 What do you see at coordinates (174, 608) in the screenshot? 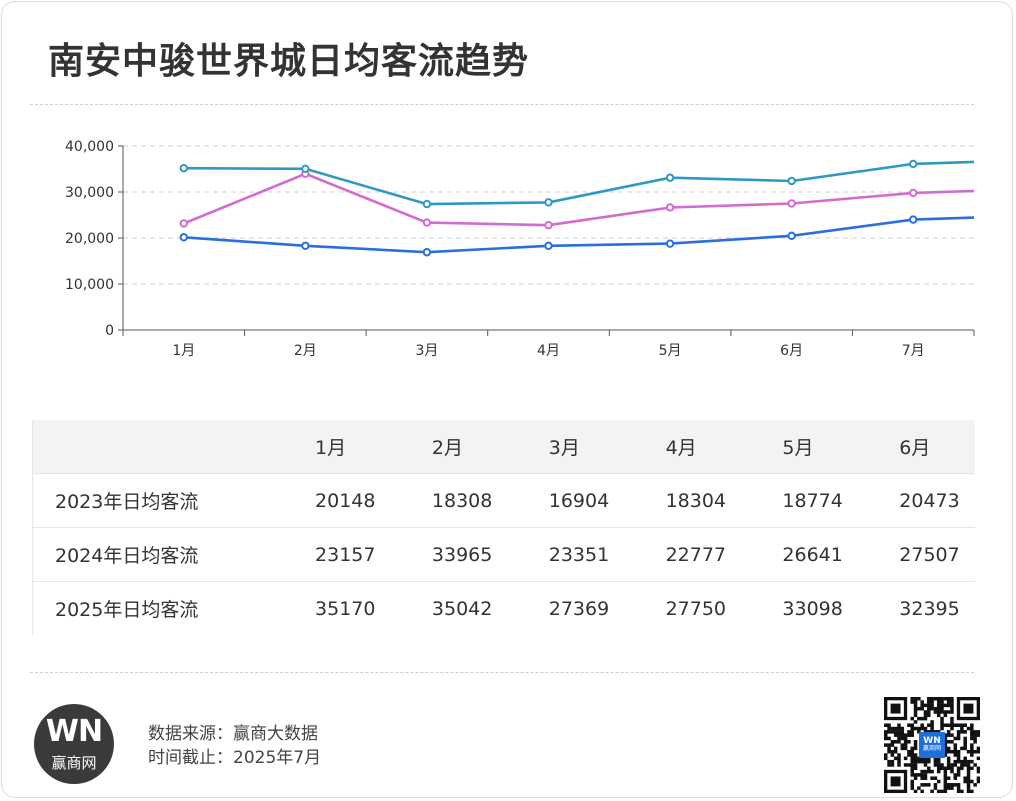
I see `row-label: 2025年日均客流` at bounding box center [174, 608].